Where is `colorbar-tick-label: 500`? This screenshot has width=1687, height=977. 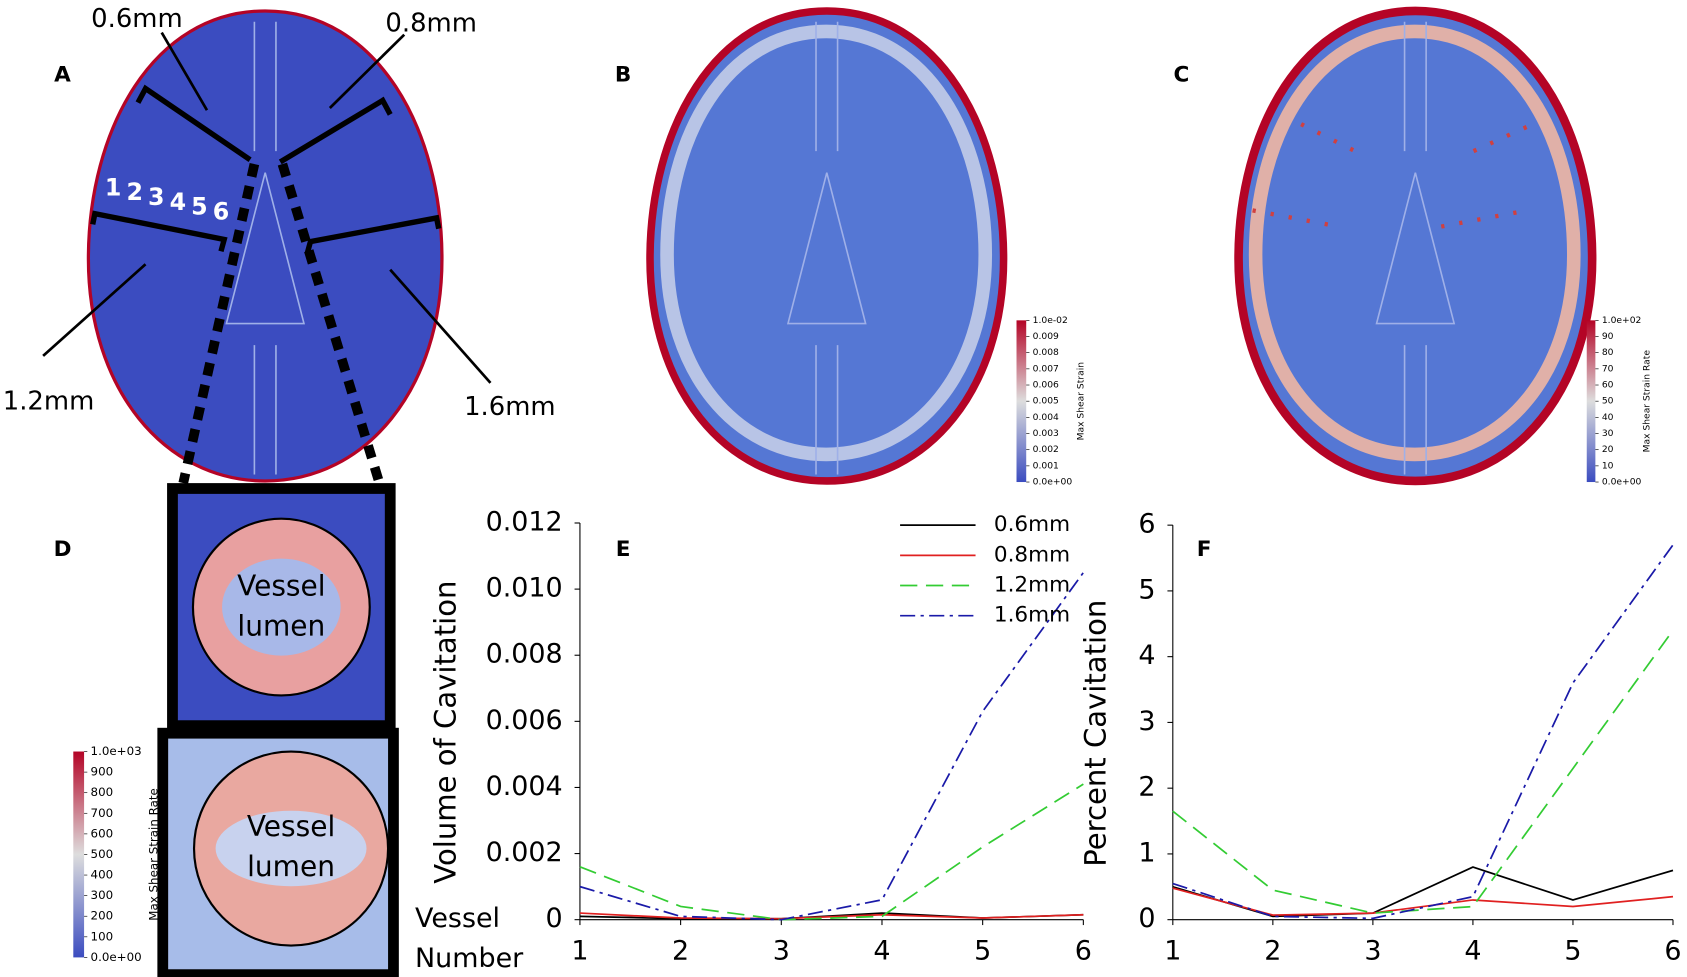
colorbar-tick-label: 500 is located at coordinates (102, 854).